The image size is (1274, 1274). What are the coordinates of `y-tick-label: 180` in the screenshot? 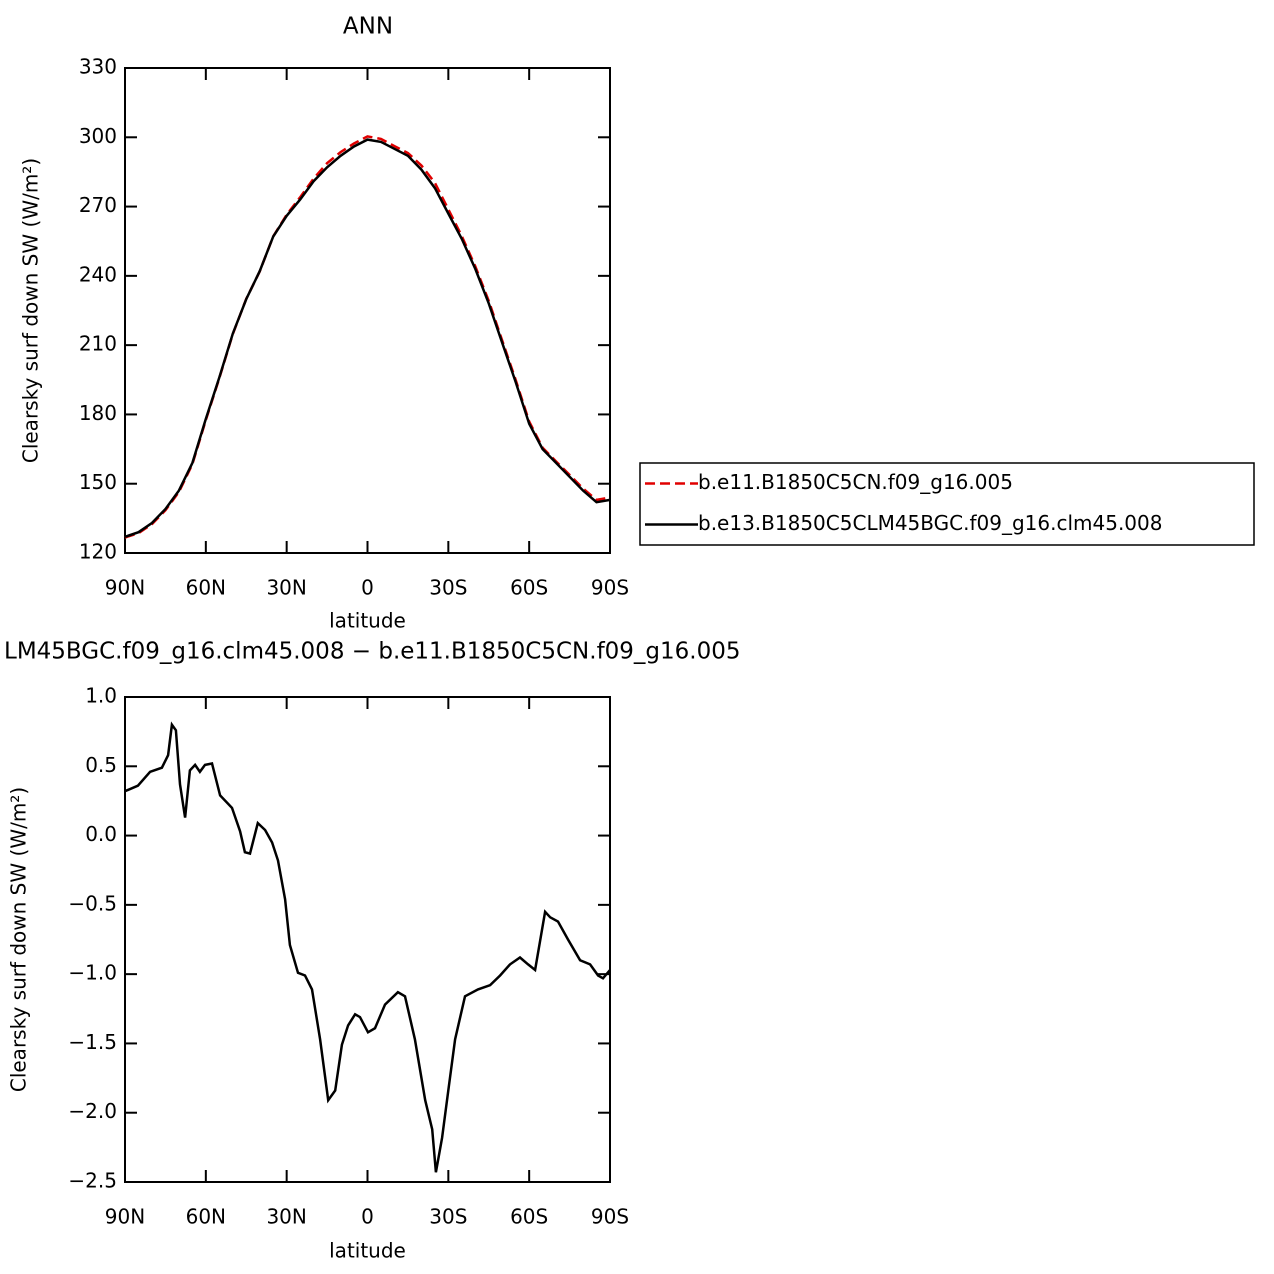 It's located at (98, 413).